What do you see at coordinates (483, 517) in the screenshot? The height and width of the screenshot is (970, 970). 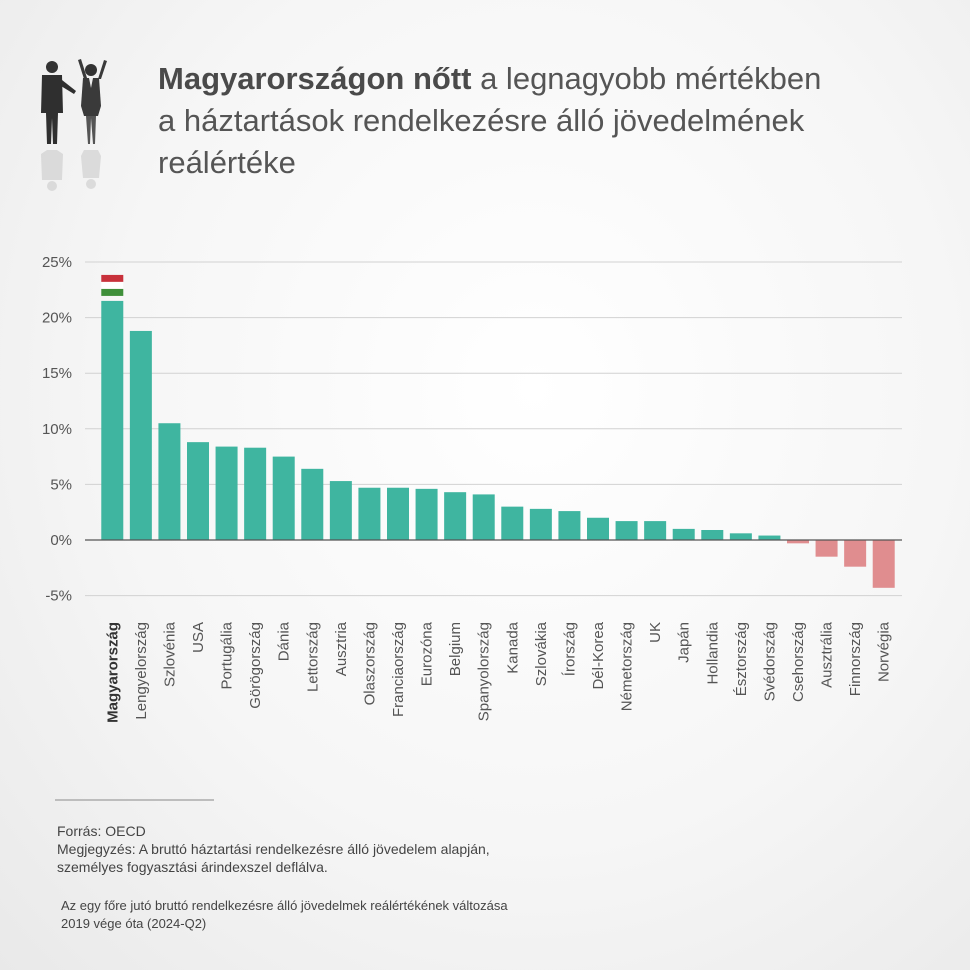 I see `bar-Spanyolország` at bounding box center [483, 517].